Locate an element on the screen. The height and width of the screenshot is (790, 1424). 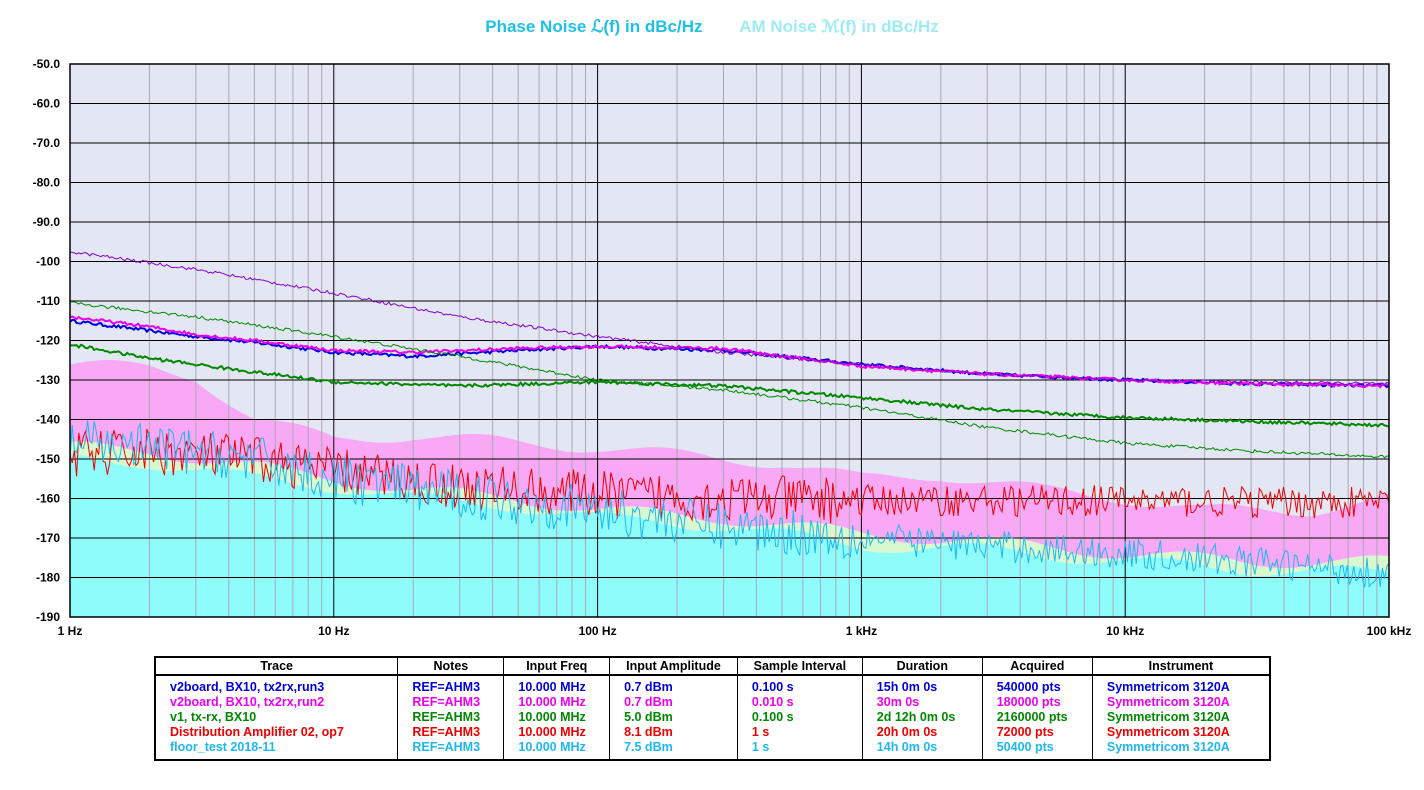
legend-header-sample-interval: Sample Interval is located at coordinates (799, 666).